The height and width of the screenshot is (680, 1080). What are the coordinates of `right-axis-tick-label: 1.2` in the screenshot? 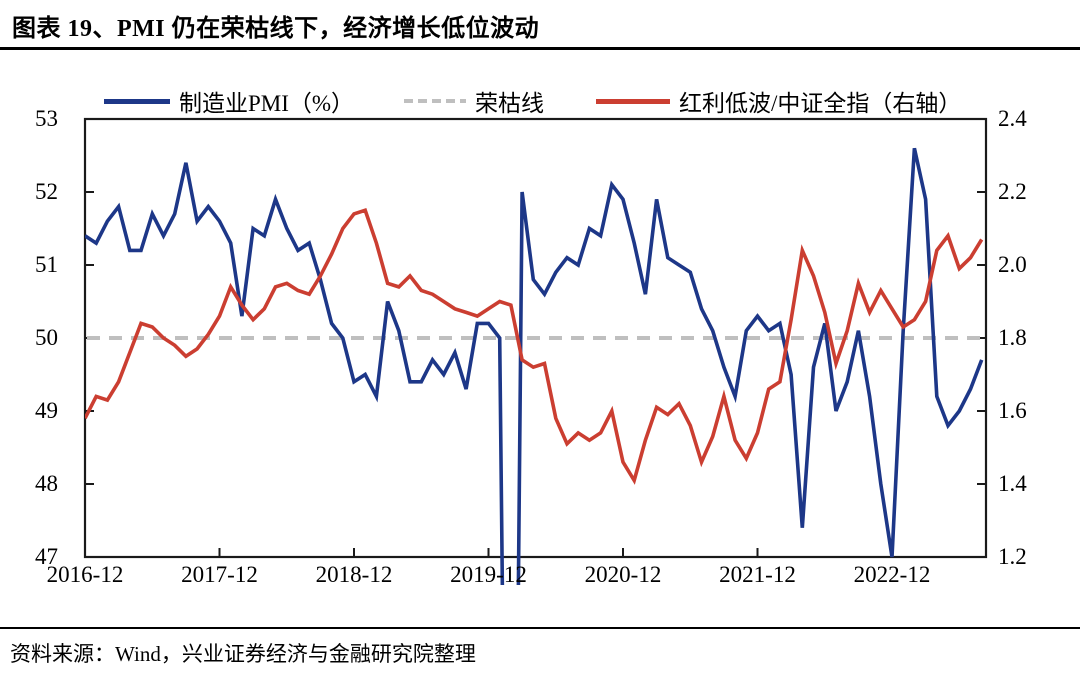 It's located at (1012, 556).